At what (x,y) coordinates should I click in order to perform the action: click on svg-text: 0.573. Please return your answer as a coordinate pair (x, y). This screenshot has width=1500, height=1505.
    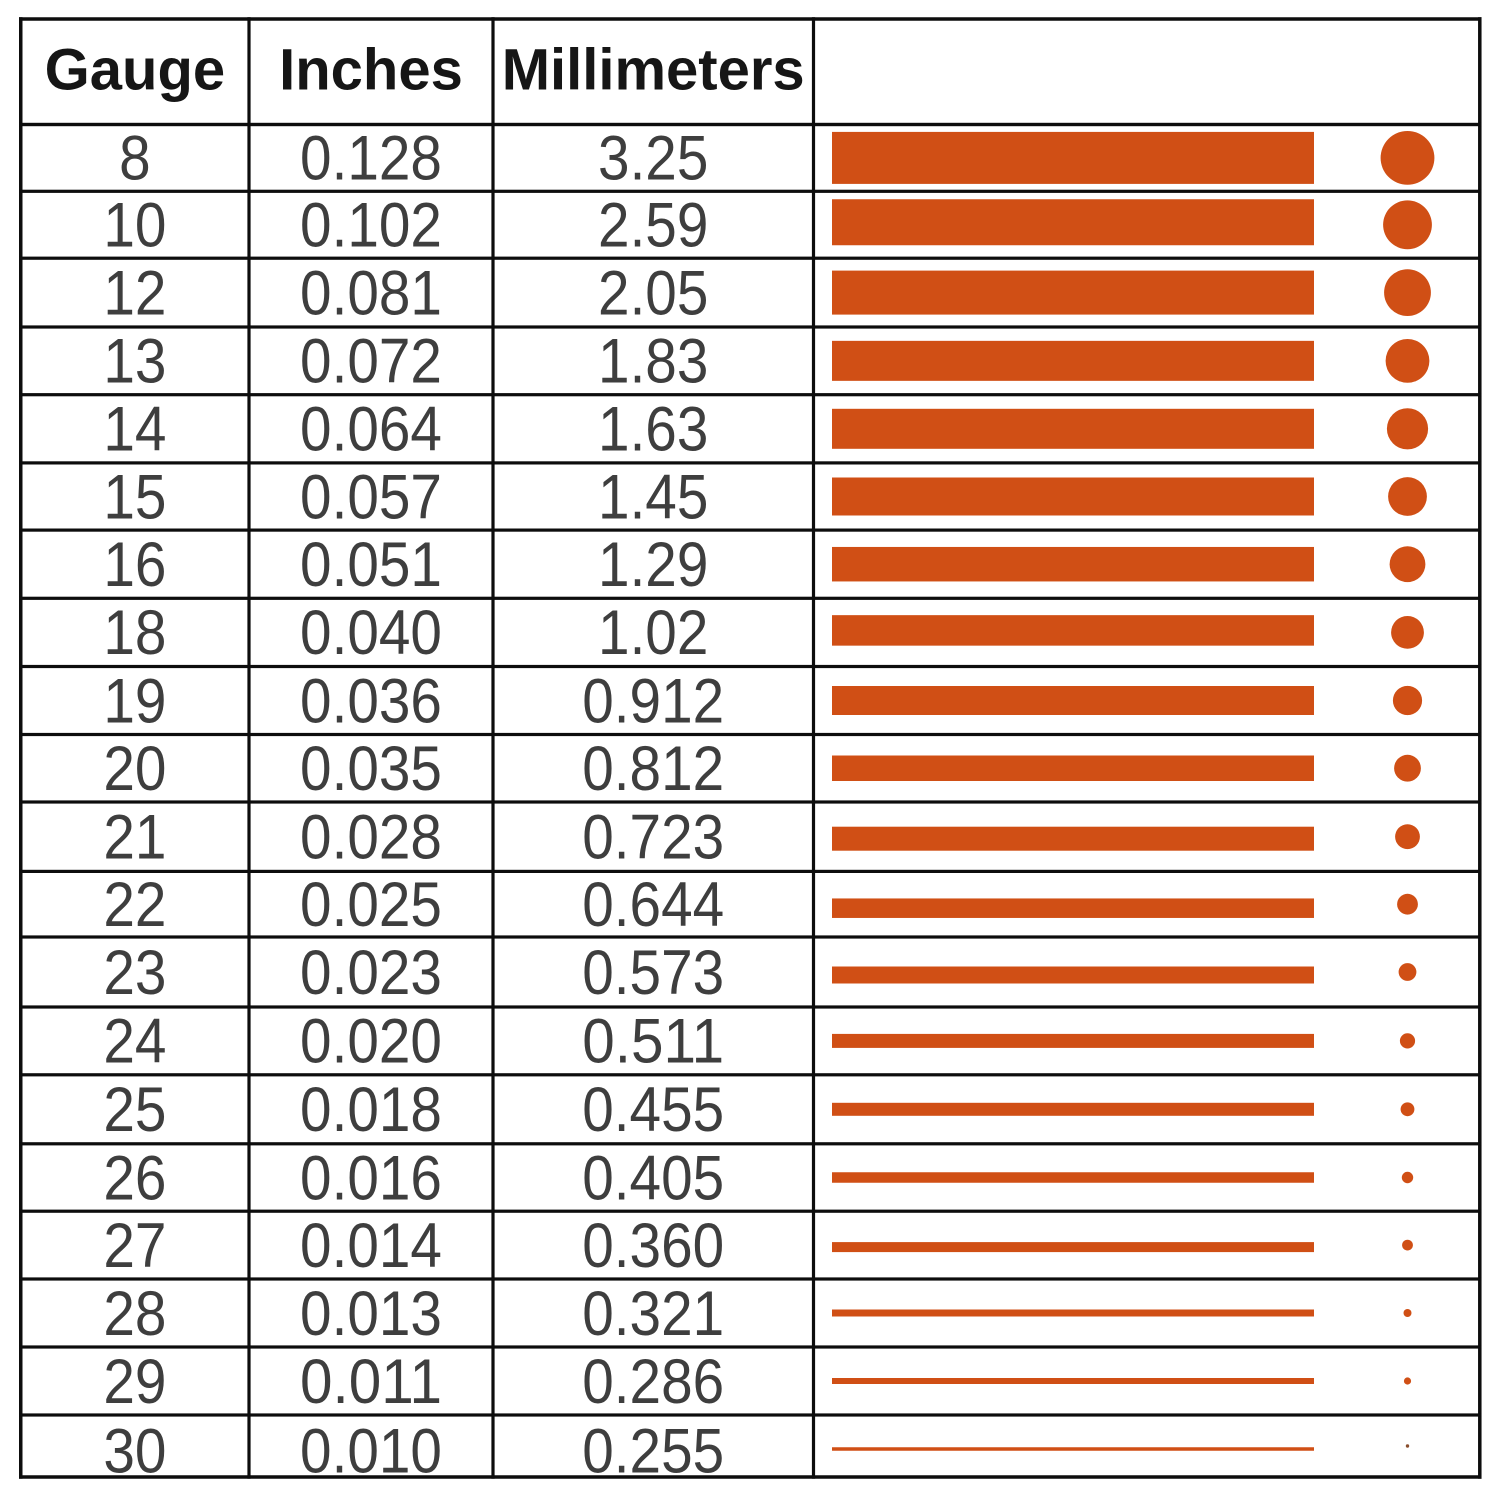
    Looking at the image, I should click on (653, 973).